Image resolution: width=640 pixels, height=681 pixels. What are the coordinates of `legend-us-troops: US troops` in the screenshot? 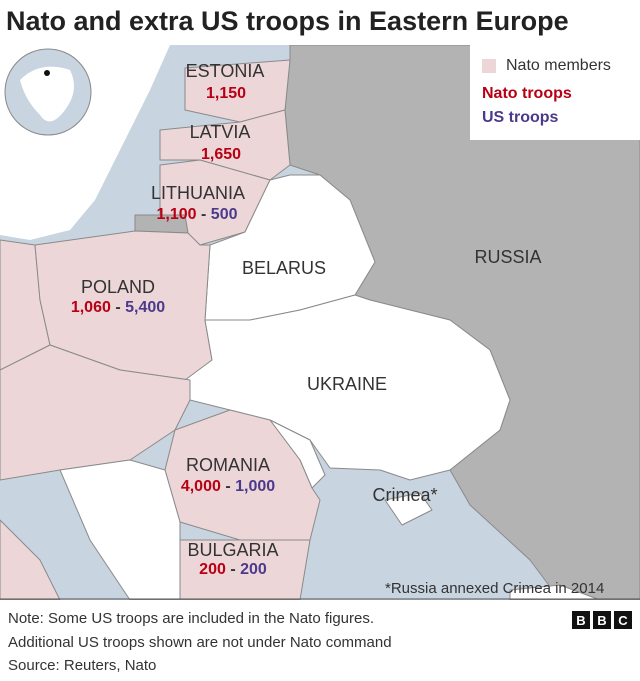 It's located at (520, 117).